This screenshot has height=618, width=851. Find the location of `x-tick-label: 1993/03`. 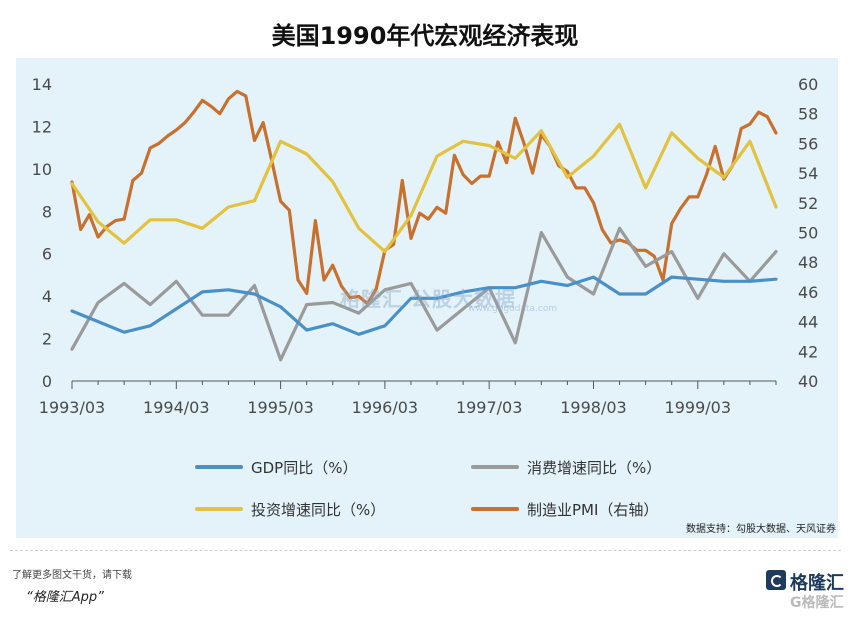

x-tick-label: 1993/03 is located at coordinates (72, 407).